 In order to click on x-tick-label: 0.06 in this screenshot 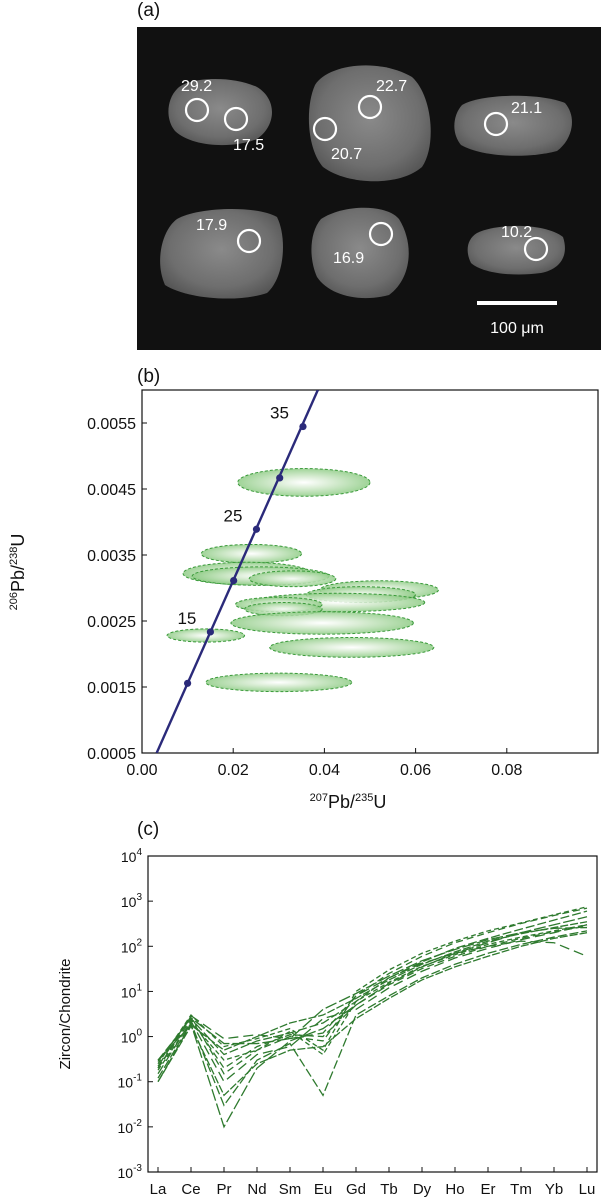, I will do `click(415, 770)`.